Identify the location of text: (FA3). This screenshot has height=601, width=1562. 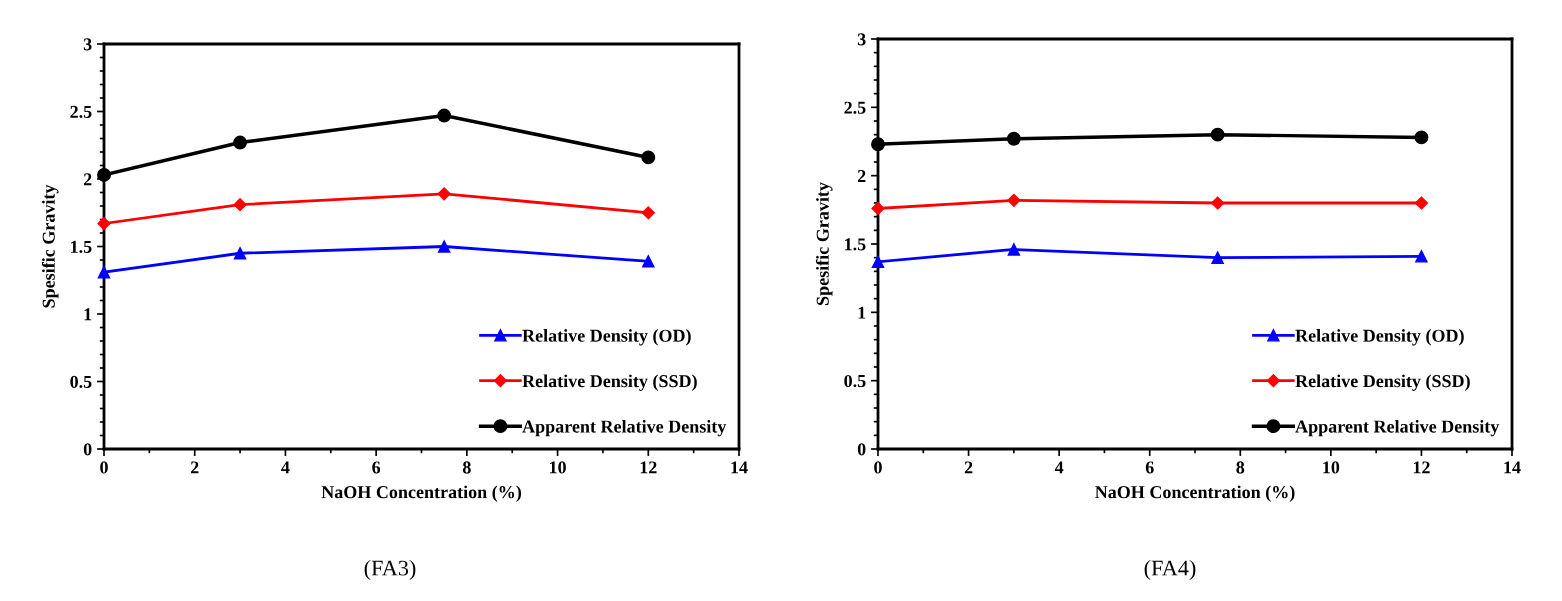
(390, 570).